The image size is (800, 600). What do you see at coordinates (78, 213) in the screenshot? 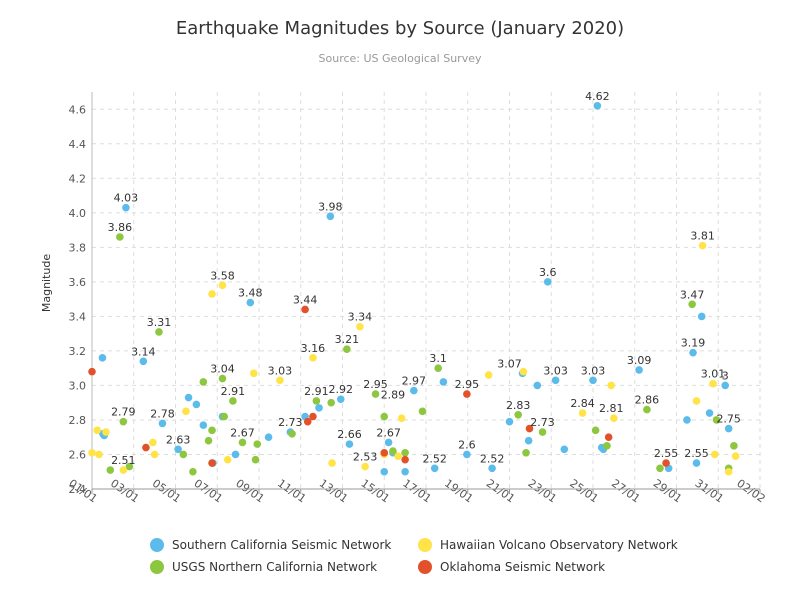
I see `y-tick-label: 4.0` at bounding box center [78, 213].